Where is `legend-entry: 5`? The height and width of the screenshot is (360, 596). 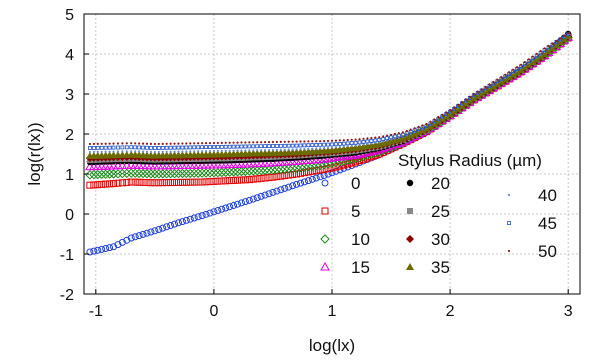
legend-entry: 5 is located at coordinates (340, 211).